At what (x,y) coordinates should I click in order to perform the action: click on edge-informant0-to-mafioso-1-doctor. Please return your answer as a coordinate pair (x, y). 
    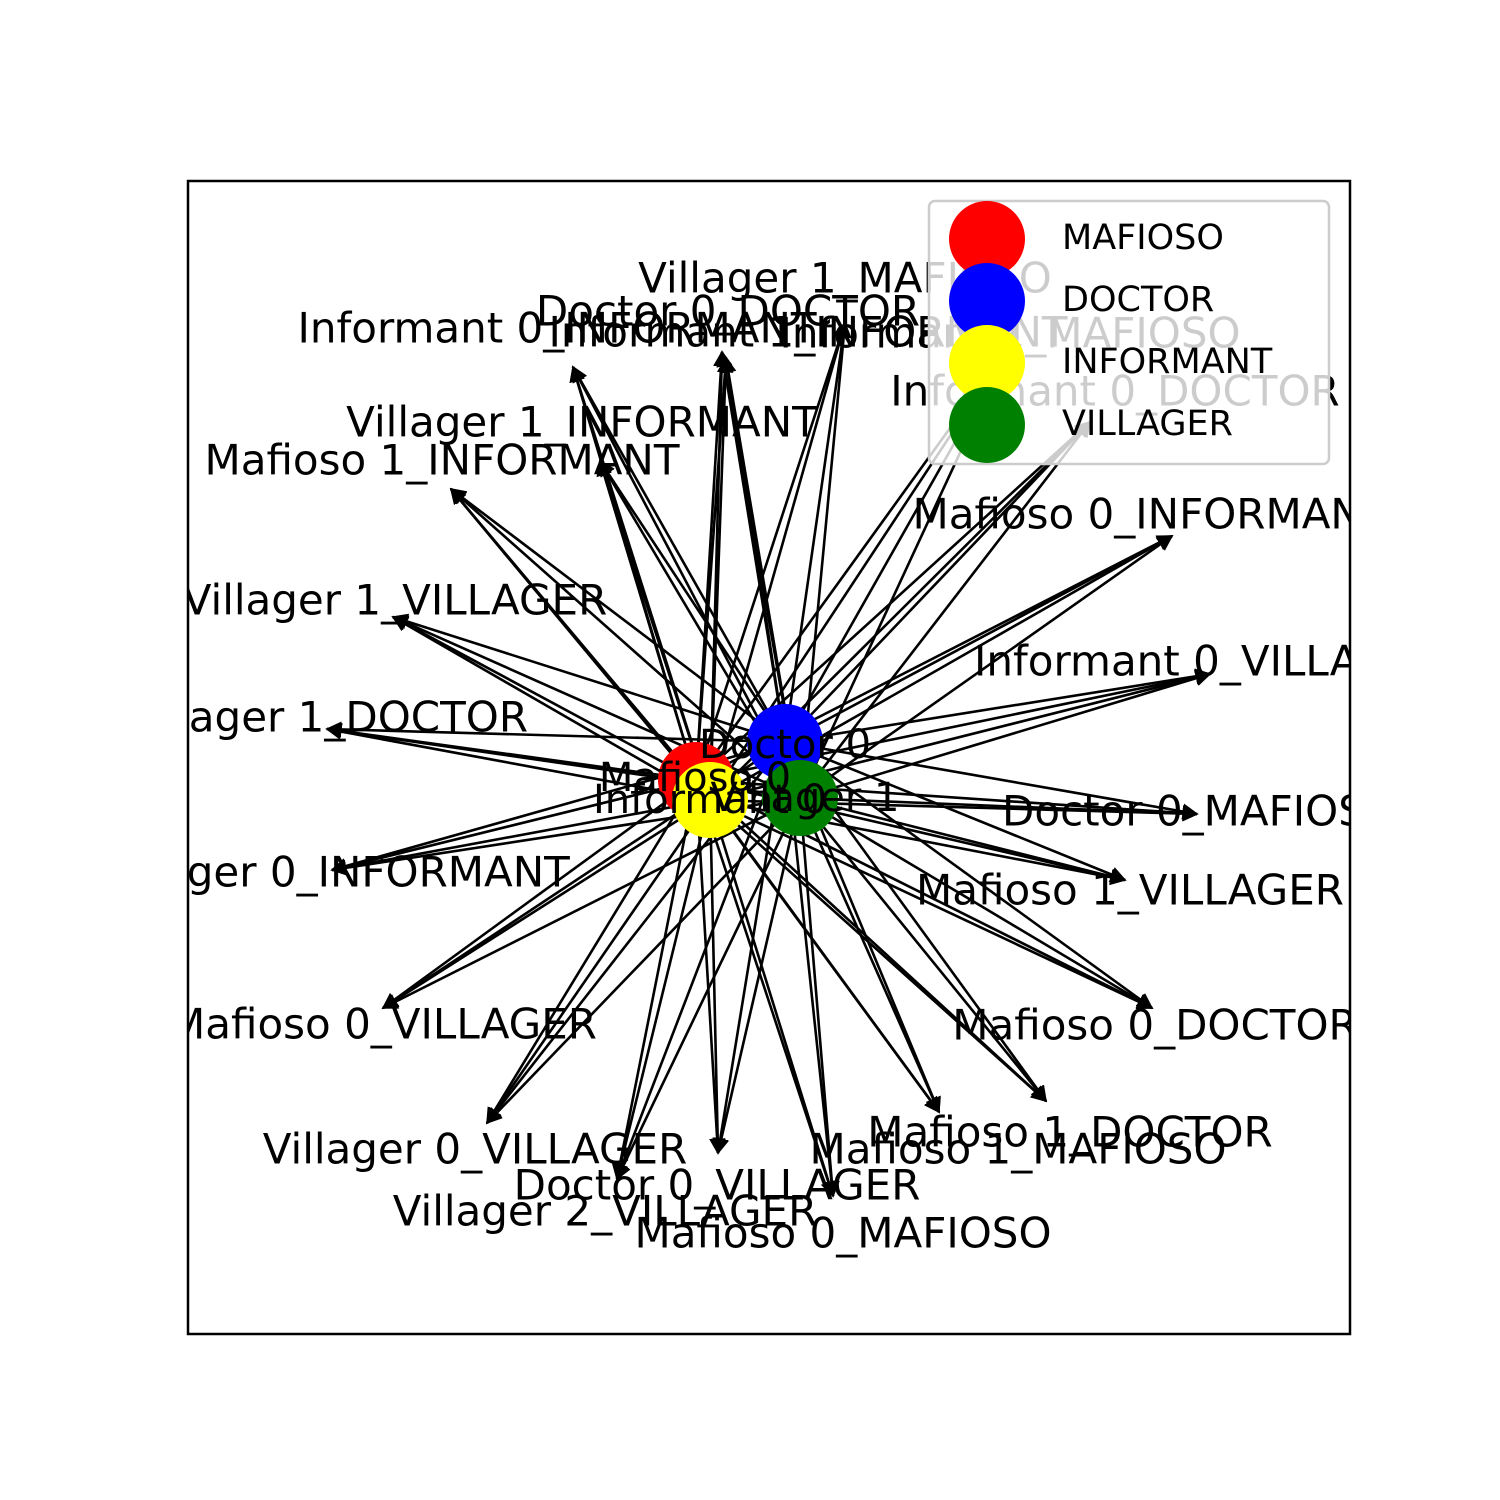
    Looking at the image, I should click on (891, 962).